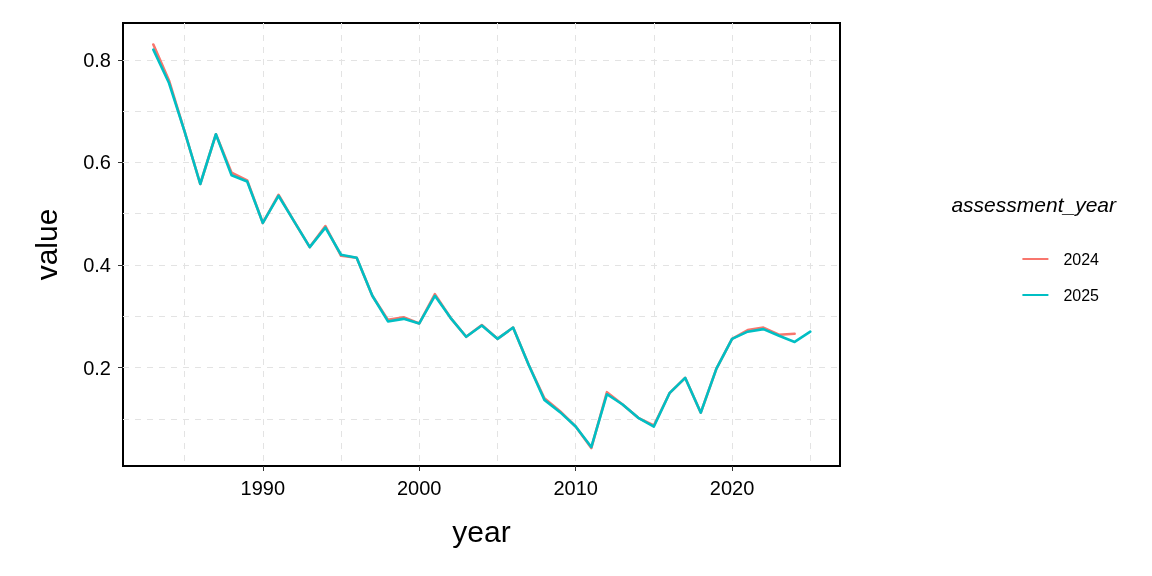 The image size is (1152, 576). I want to click on legend-label: 2025, so click(1081, 295).